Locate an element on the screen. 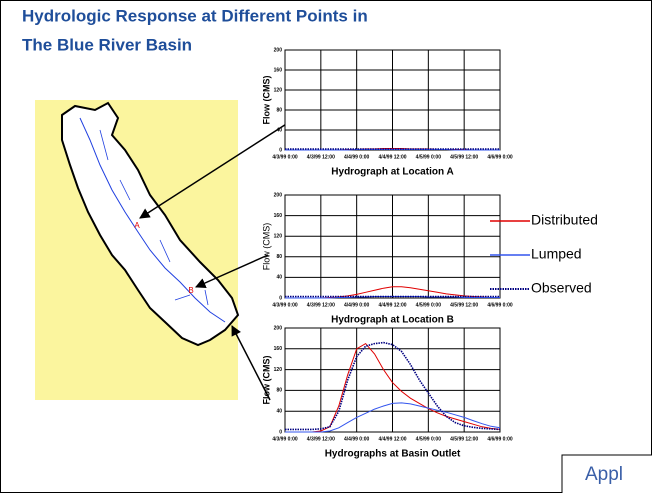 Image resolution: width=652 pixels, height=493 pixels. map-label: B is located at coordinates (190, 290).